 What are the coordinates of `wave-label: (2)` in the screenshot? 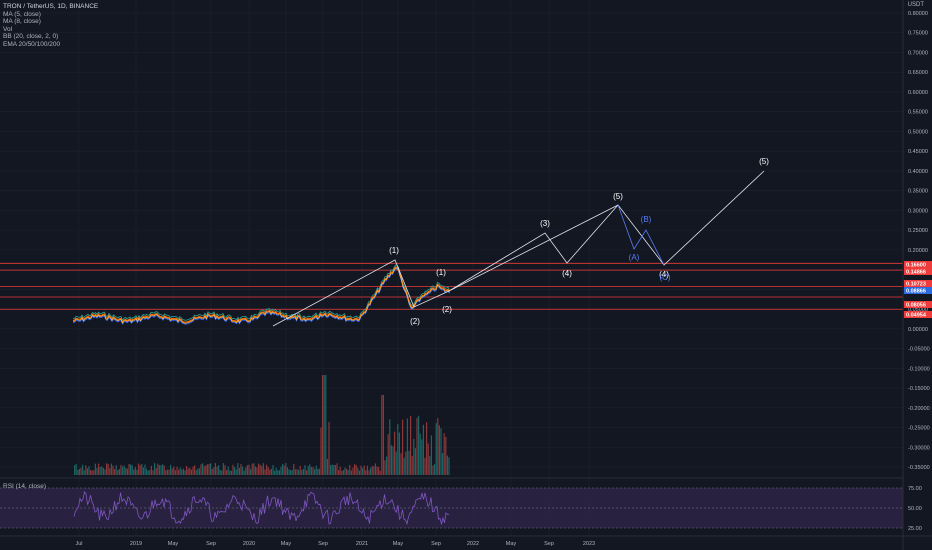 It's located at (447, 309).